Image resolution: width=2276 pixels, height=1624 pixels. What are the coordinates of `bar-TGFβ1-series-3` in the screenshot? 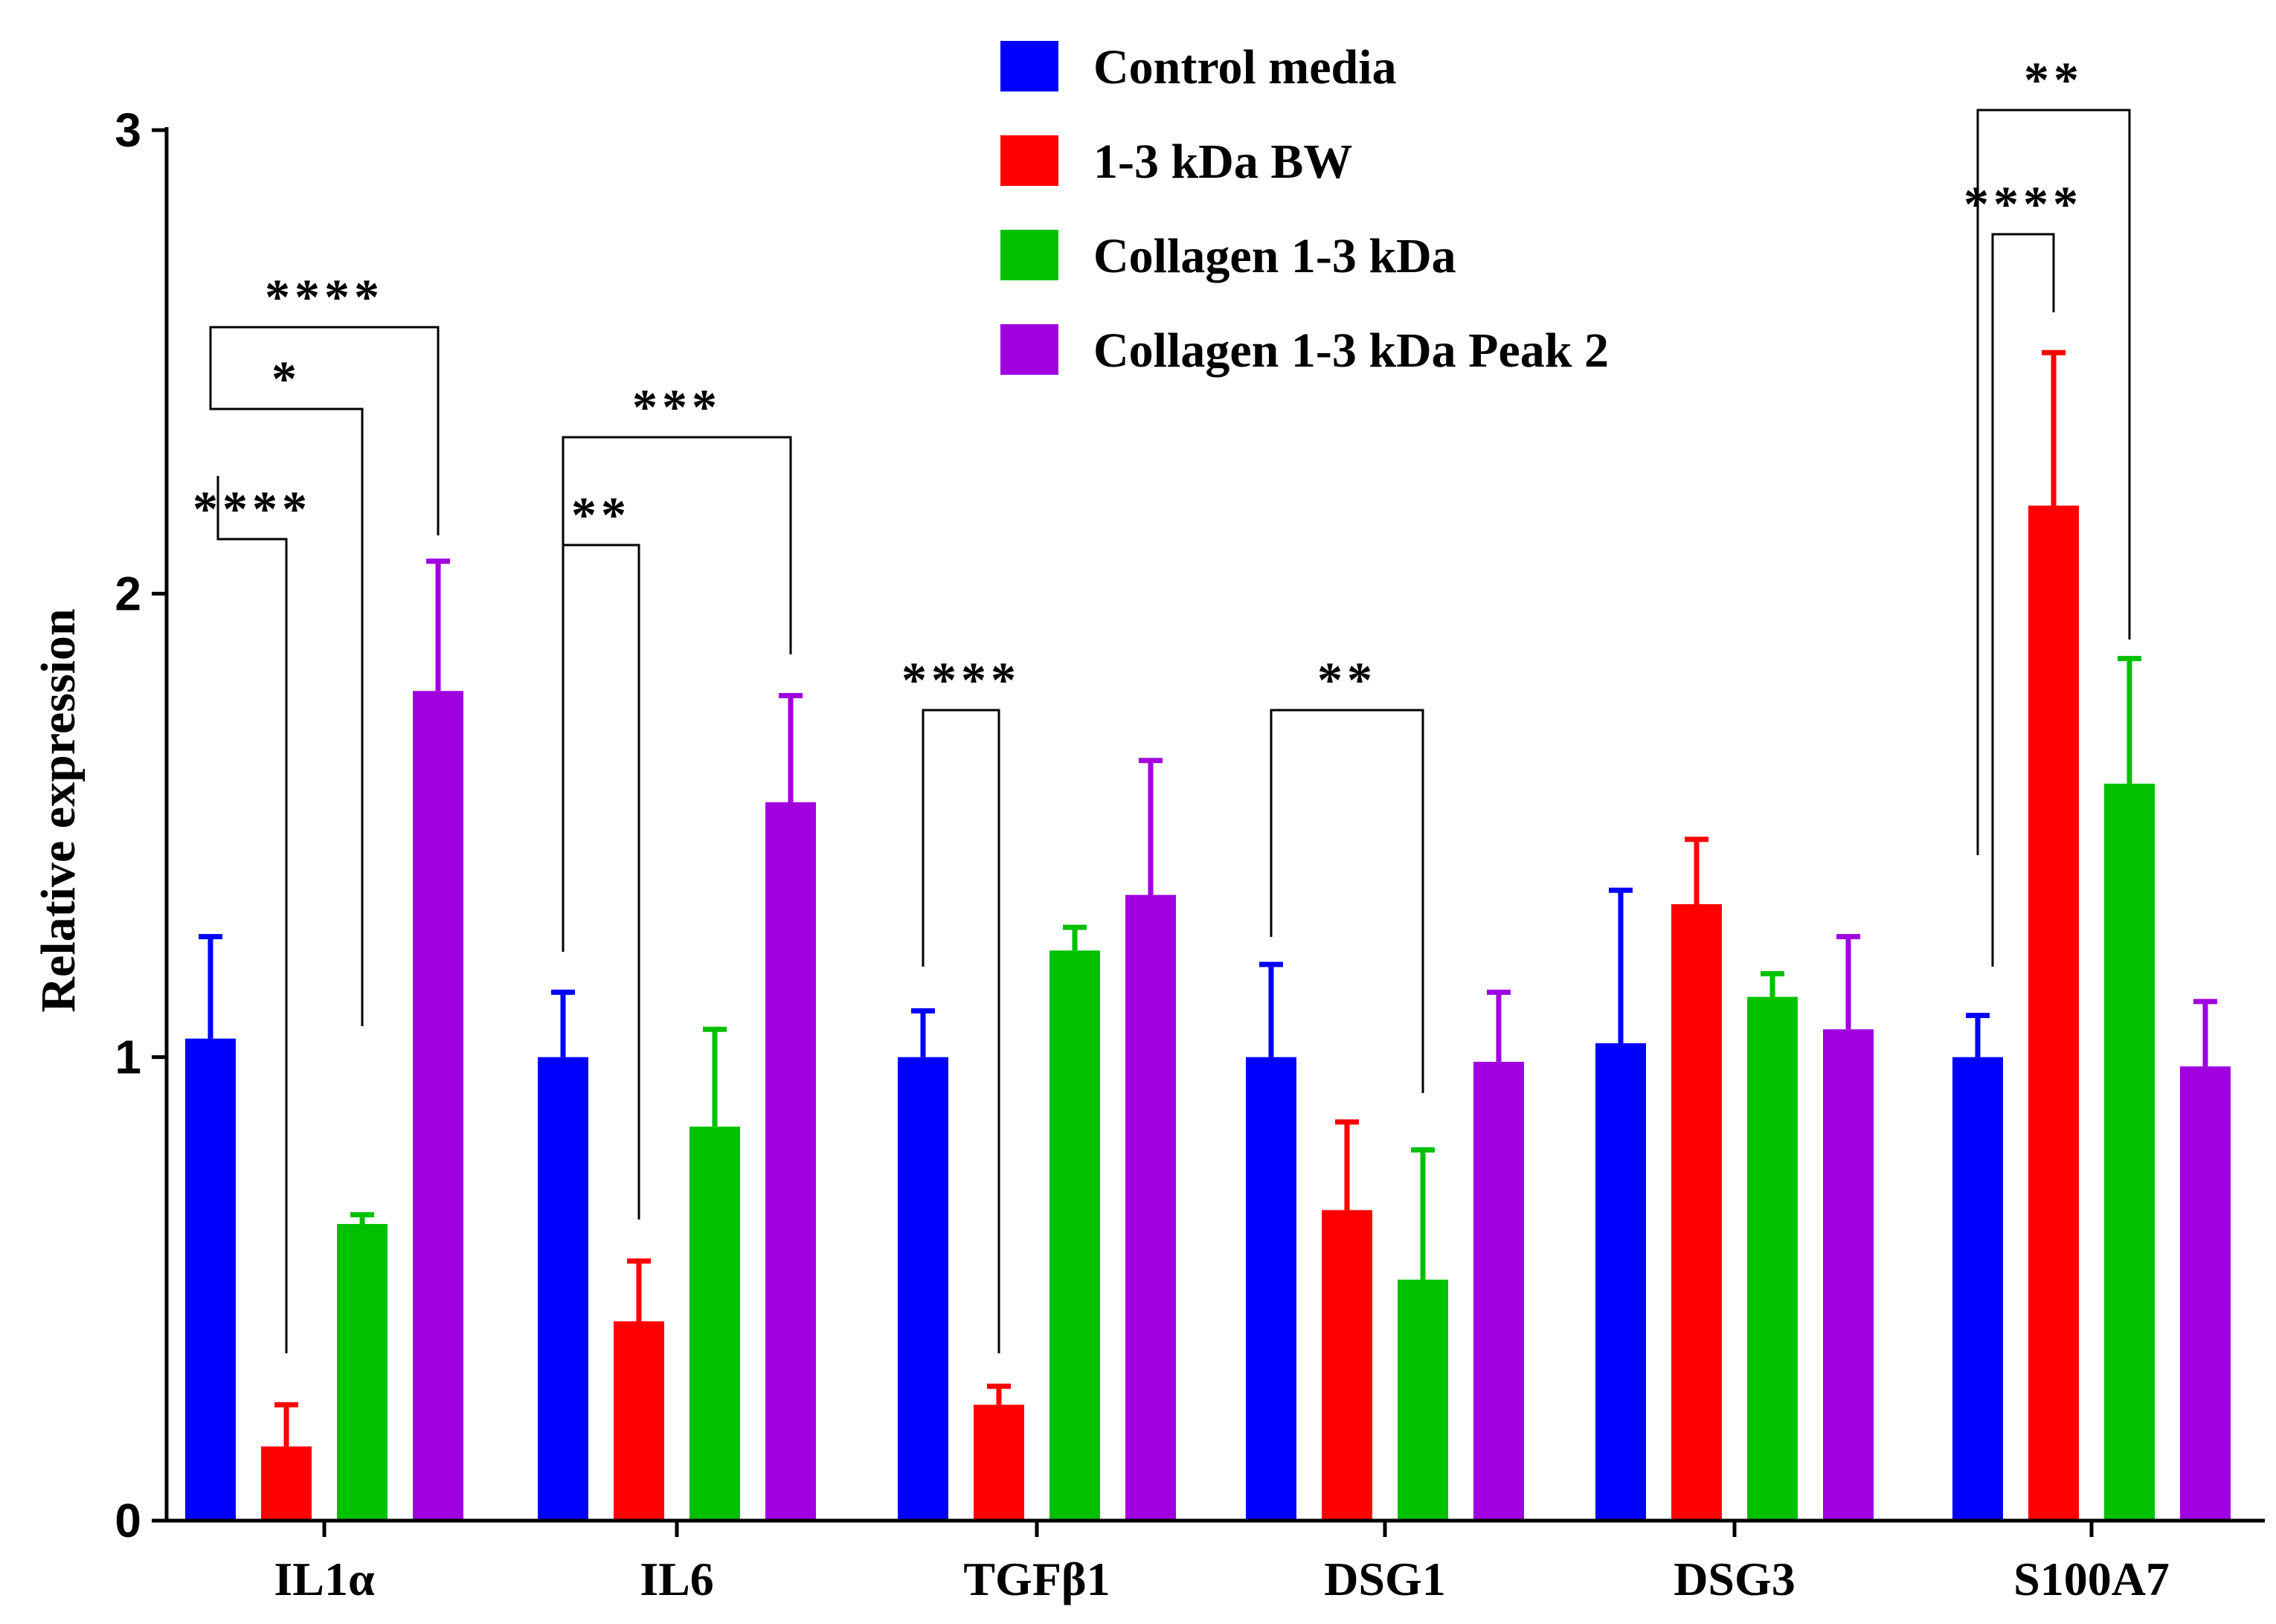 It's located at (1150, 1208).